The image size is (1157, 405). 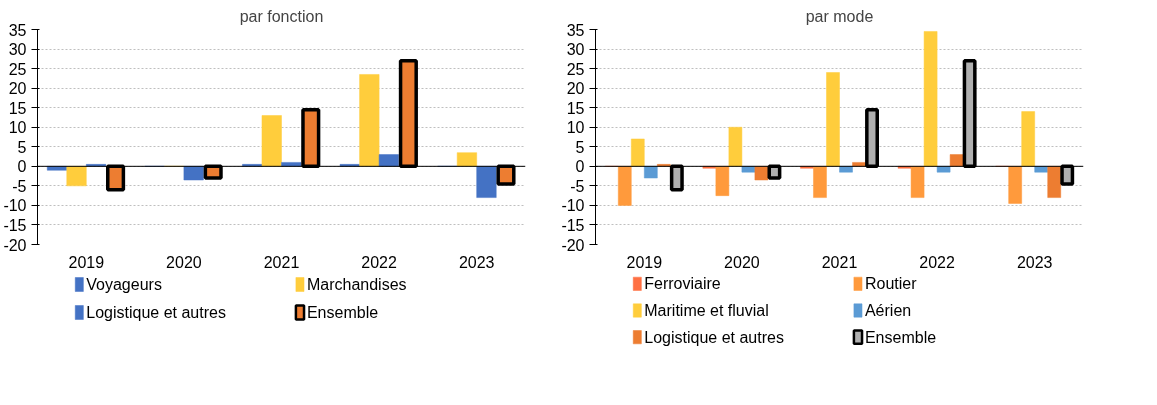 I want to click on legend-label: Maritime et fluvial, so click(x=706, y=310).